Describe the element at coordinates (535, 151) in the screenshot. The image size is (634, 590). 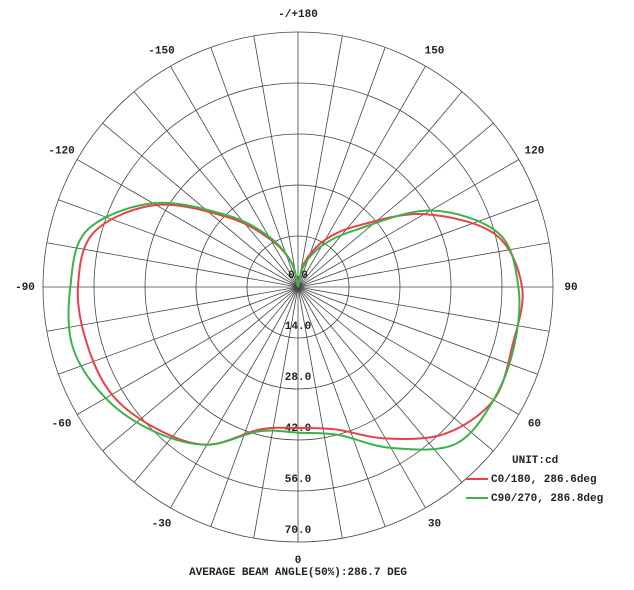
I see `angle-tick-label: 120` at that location.